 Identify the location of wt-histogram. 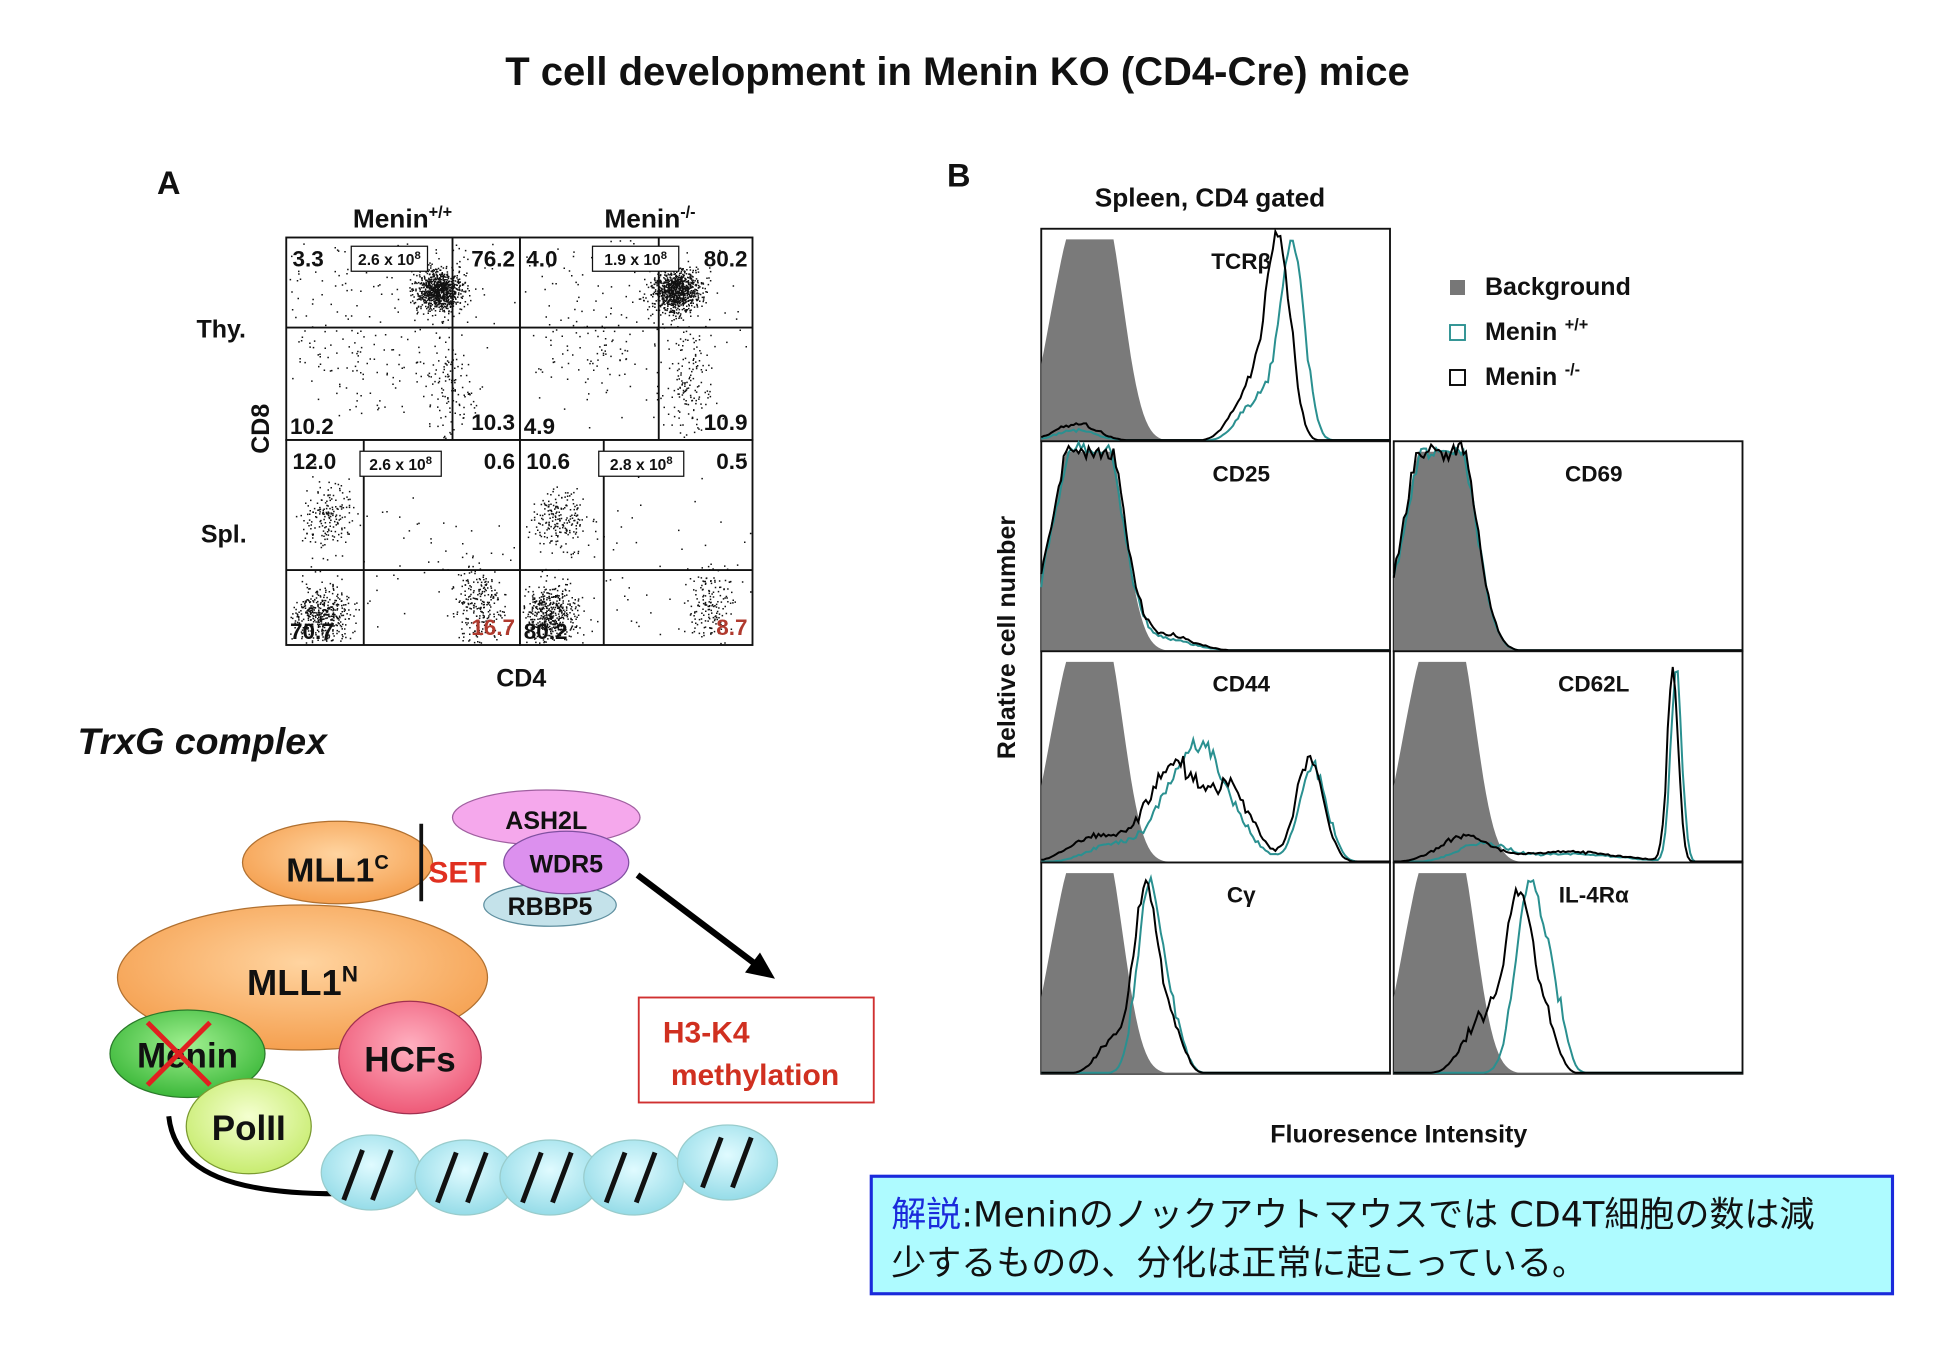
(1215, 799).